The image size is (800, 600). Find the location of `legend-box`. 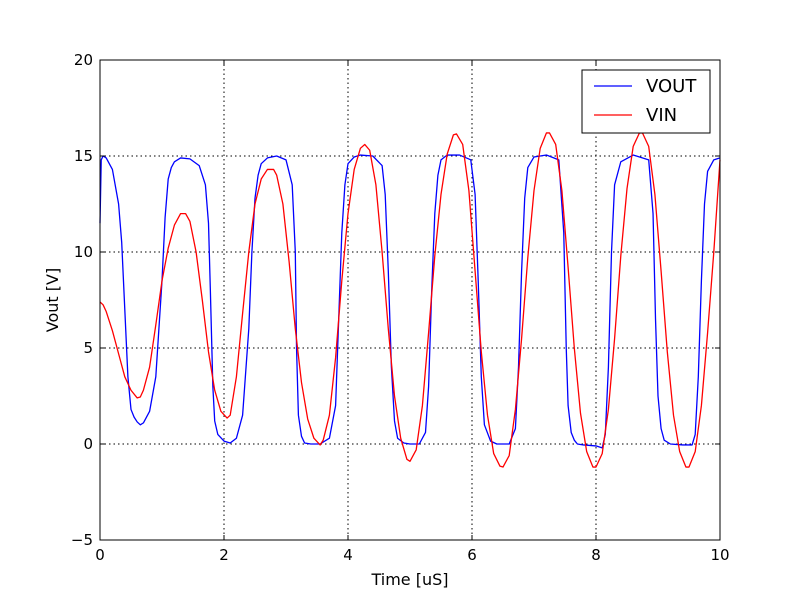

legend-box is located at coordinates (646, 101).